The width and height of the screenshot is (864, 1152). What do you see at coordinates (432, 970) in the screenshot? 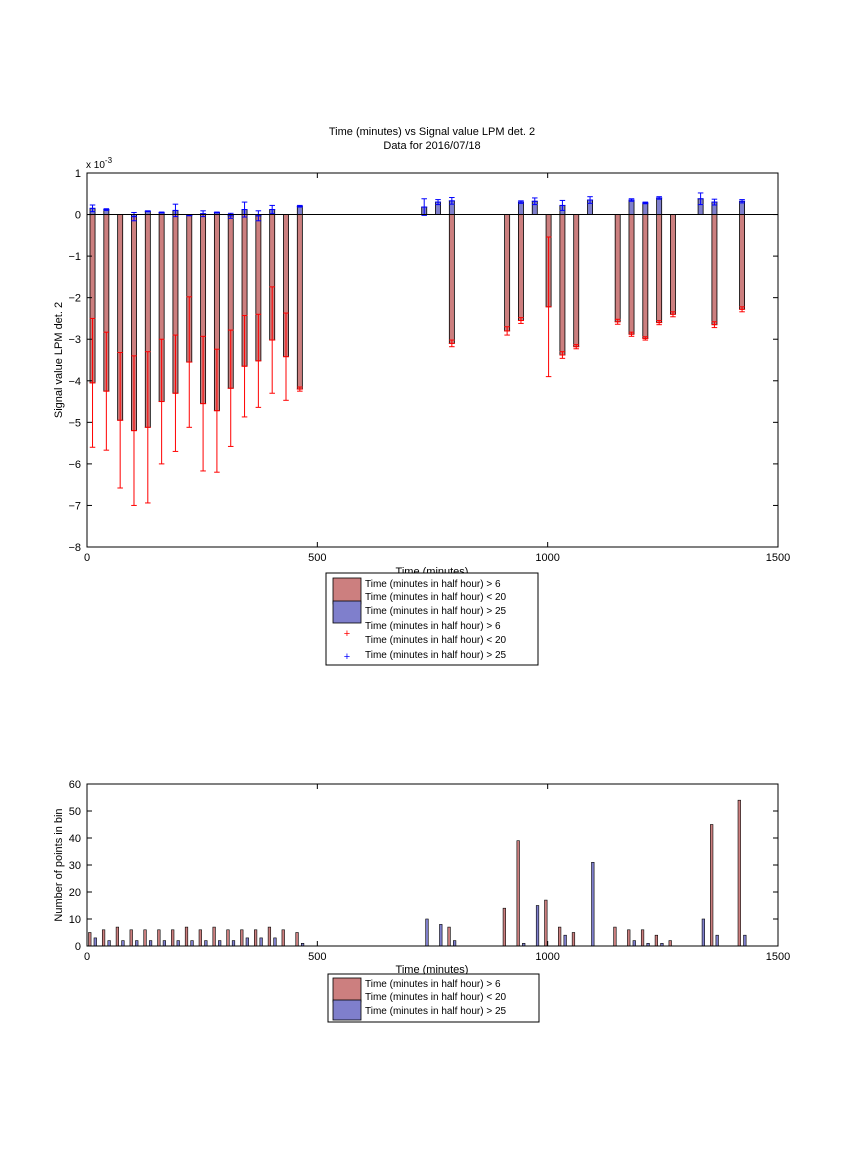
I see `count-chart-xlabel: Time (minutes)` at bounding box center [432, 970].